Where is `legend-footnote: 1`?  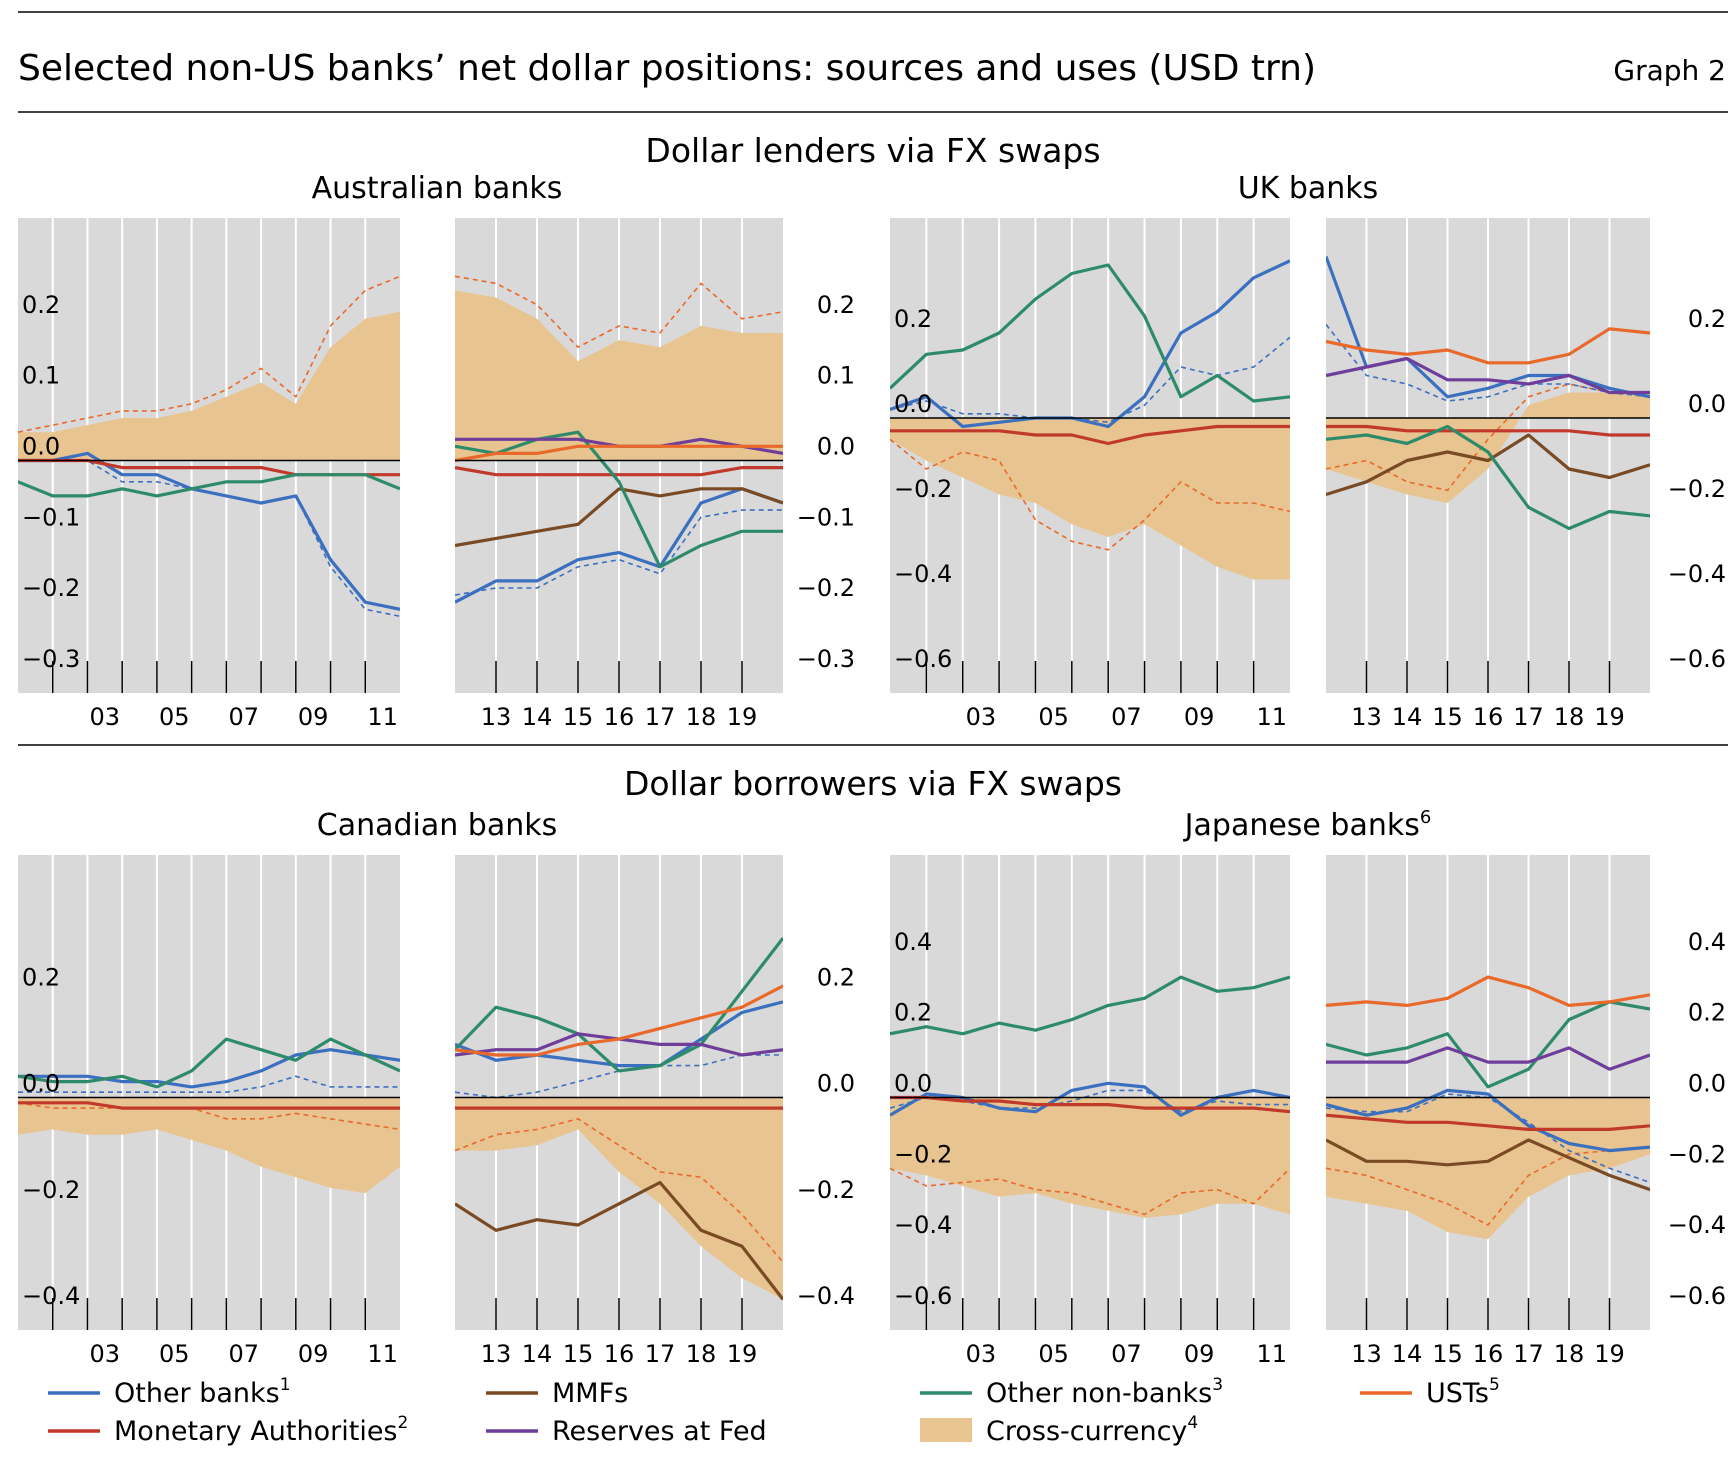 legend-footnote: 1 is located at coordinates (285, 1385).